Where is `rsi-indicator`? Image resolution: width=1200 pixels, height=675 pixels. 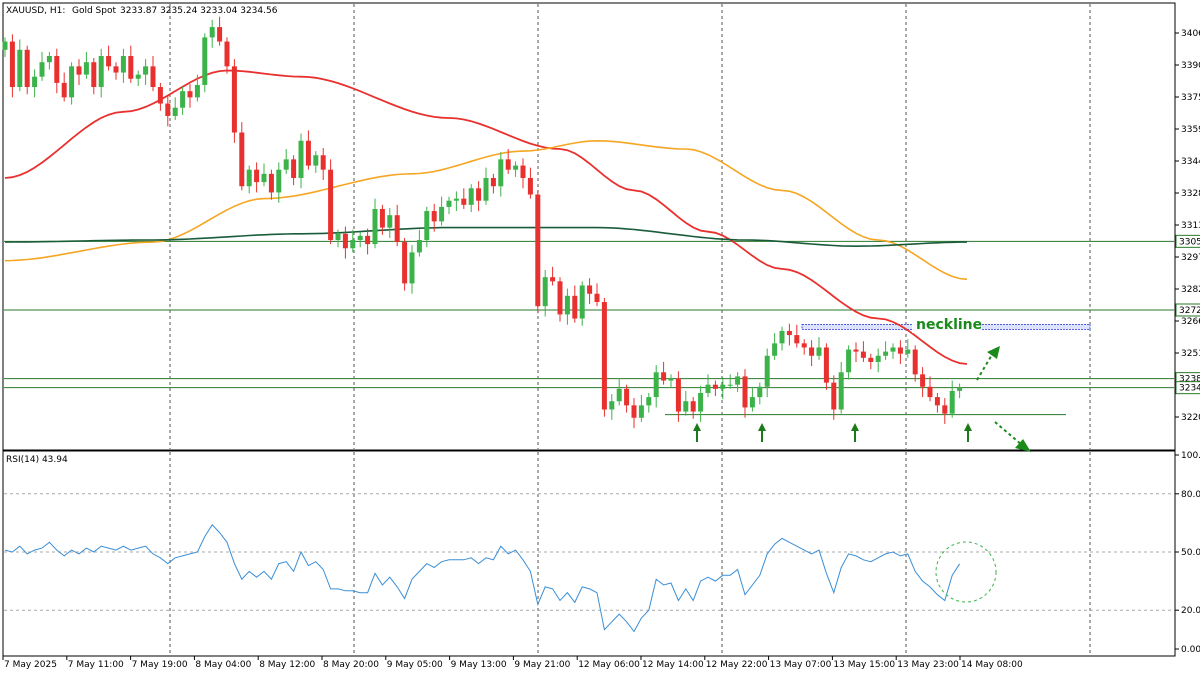 rsi-indicator is located at coordinates (500, 578).